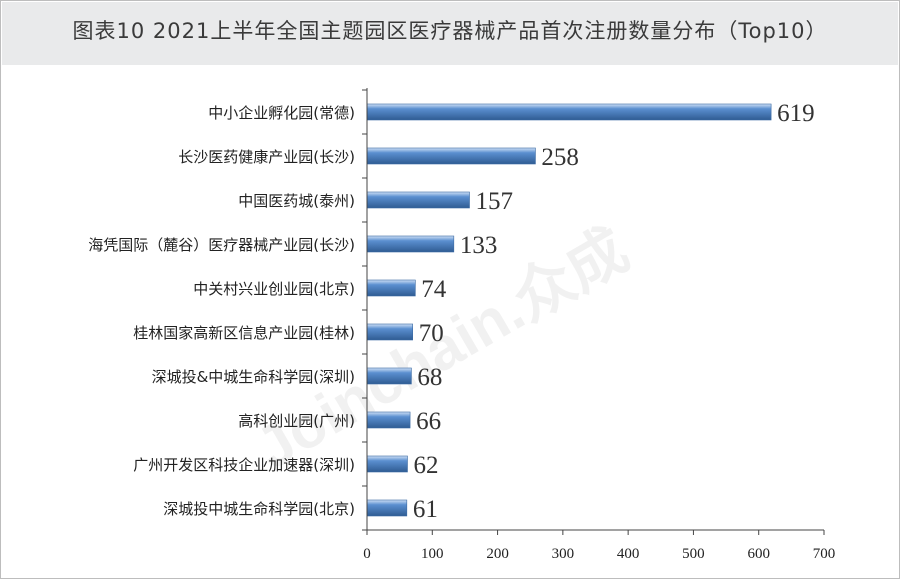 This screenshot has height=579, width=900. Describe the element at coordinates (367, 554) in the screenshot. I see `x-tick-label: 0` at that location.